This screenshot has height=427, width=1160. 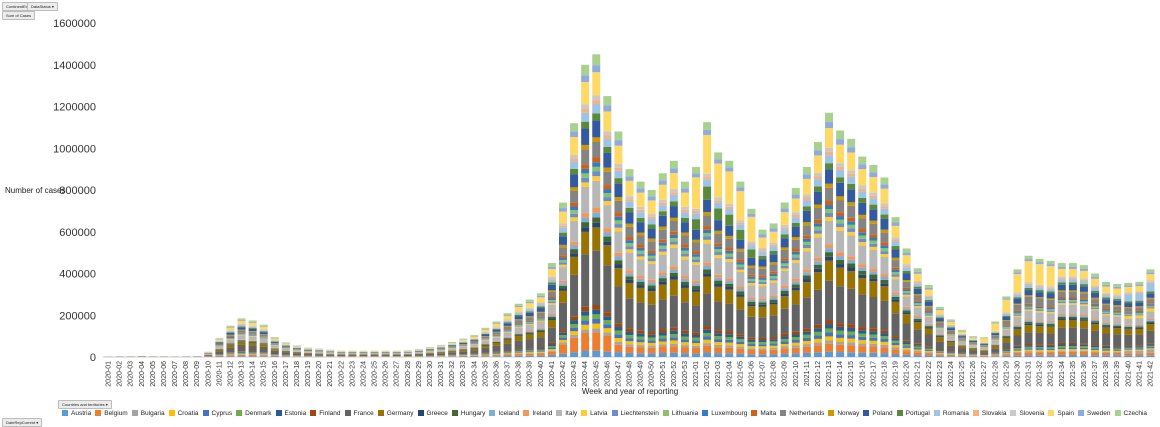 I want to click on bar-segment-liechtenstein, so click(x=518, y=326).